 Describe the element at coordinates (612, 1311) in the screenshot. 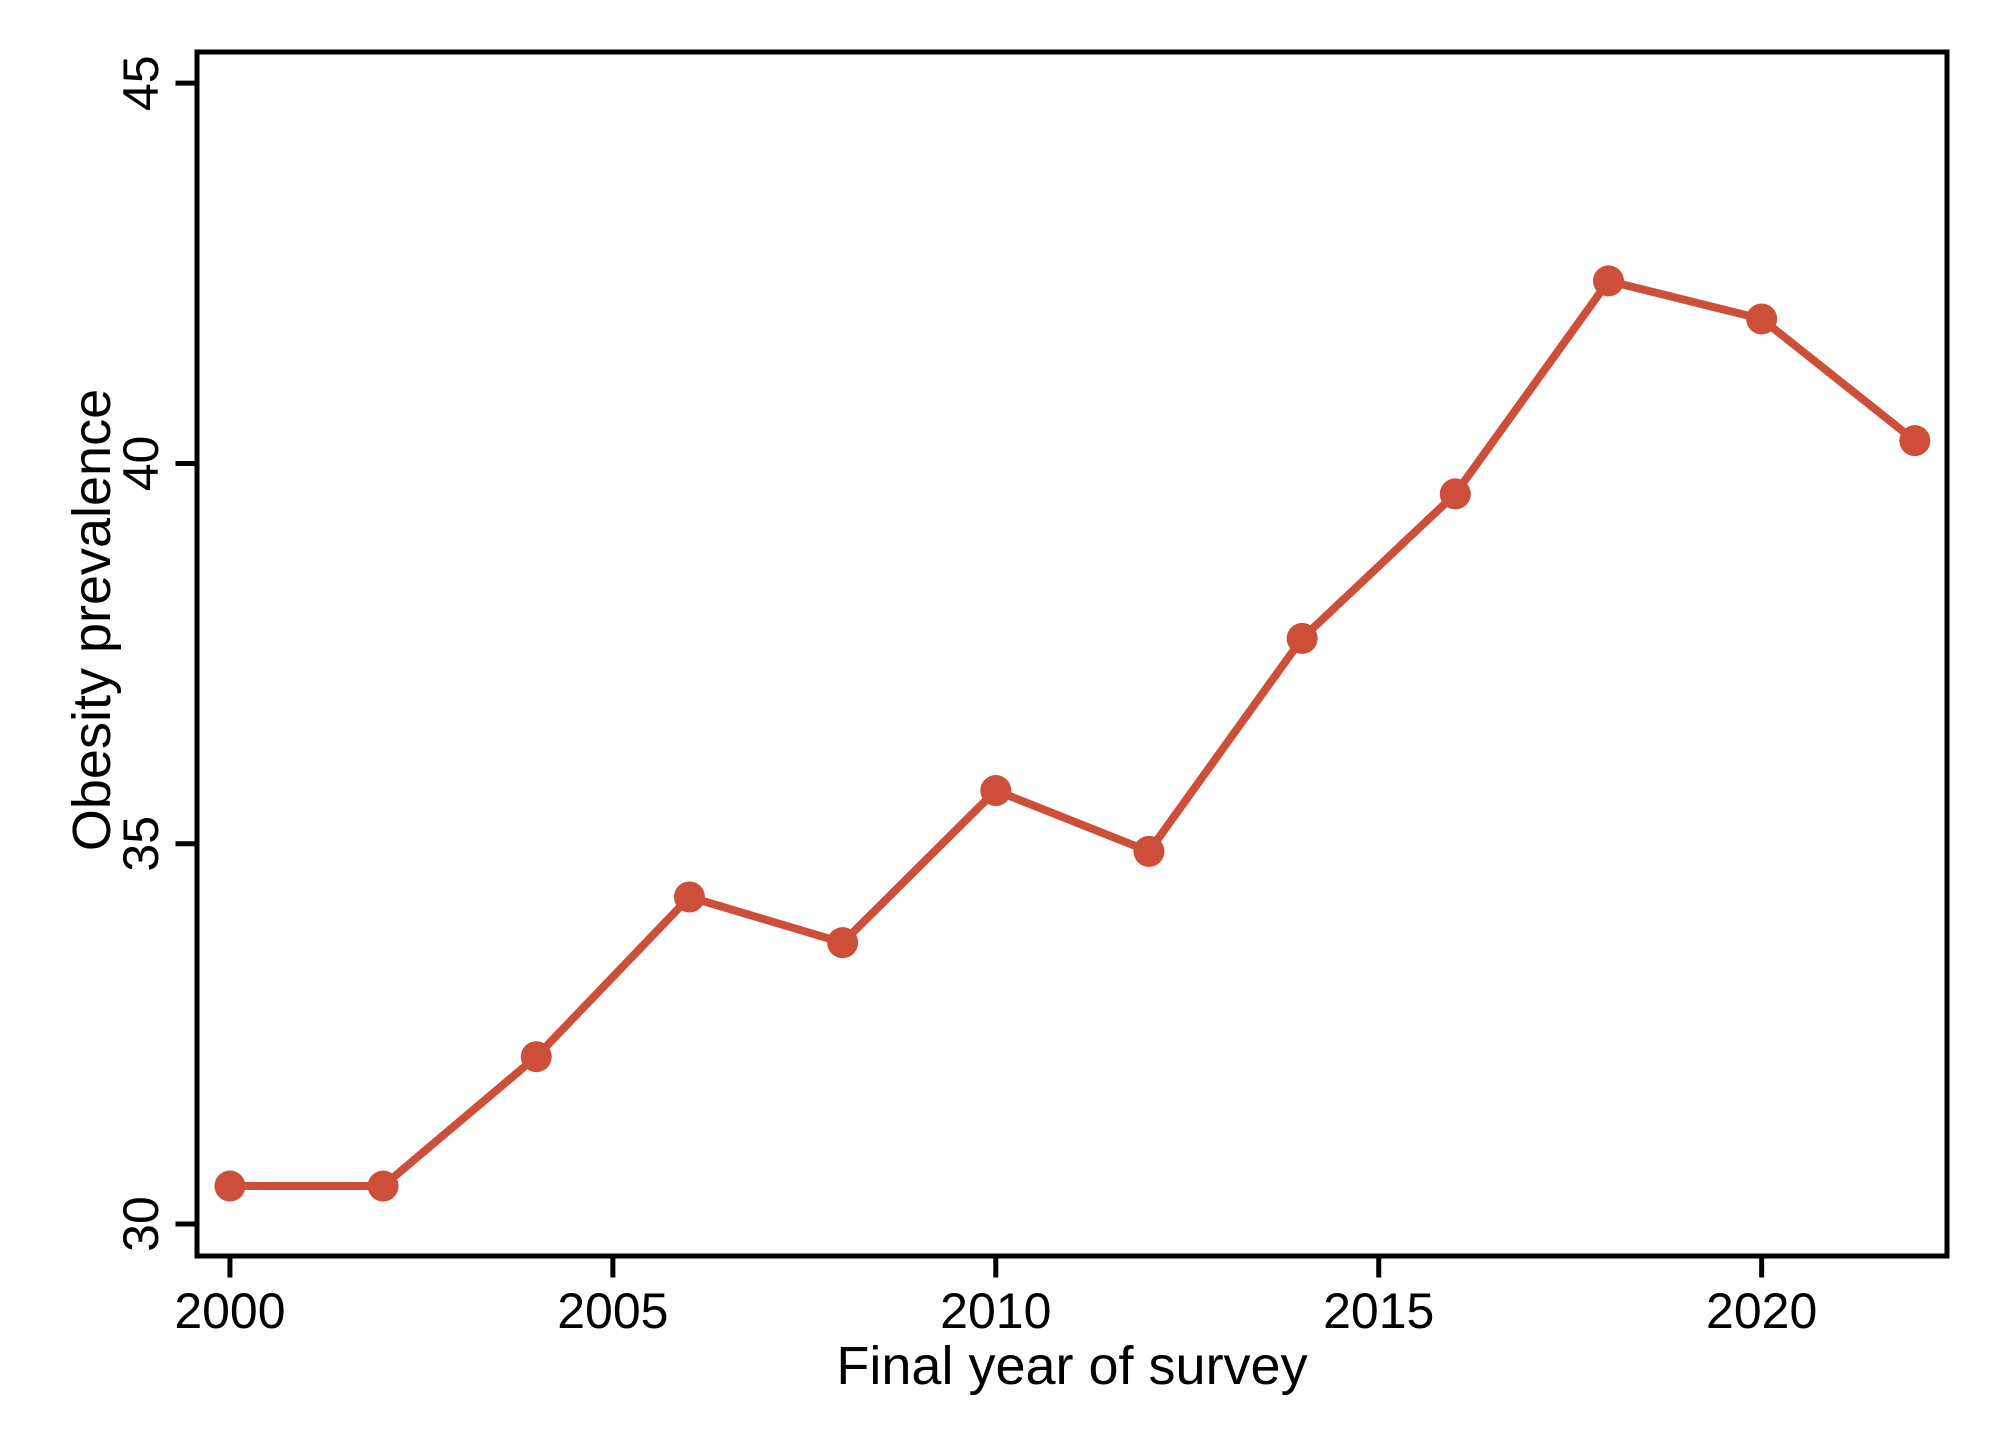

I see `x-tick-label: 2005` at that location.